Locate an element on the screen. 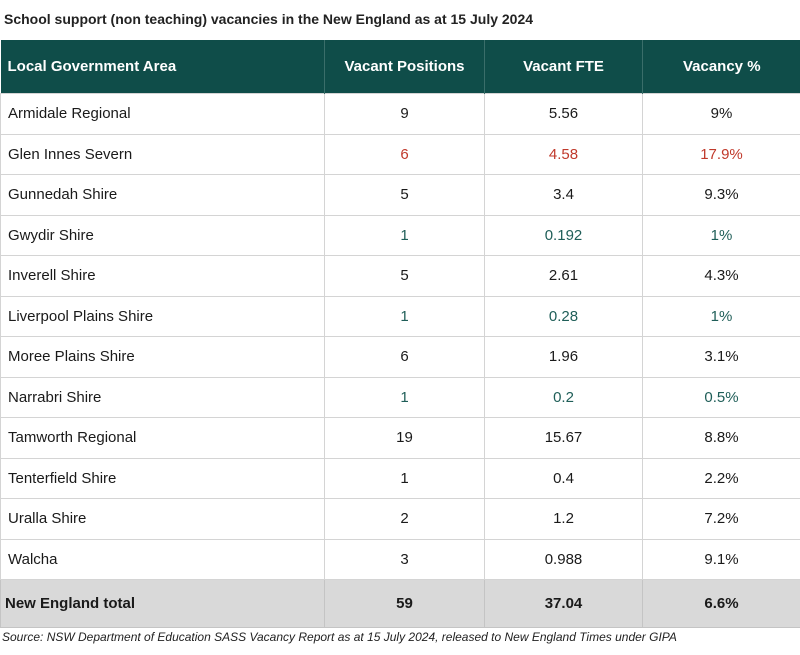  row-area: Gwydir Shire is located at coordinates (162, 235).